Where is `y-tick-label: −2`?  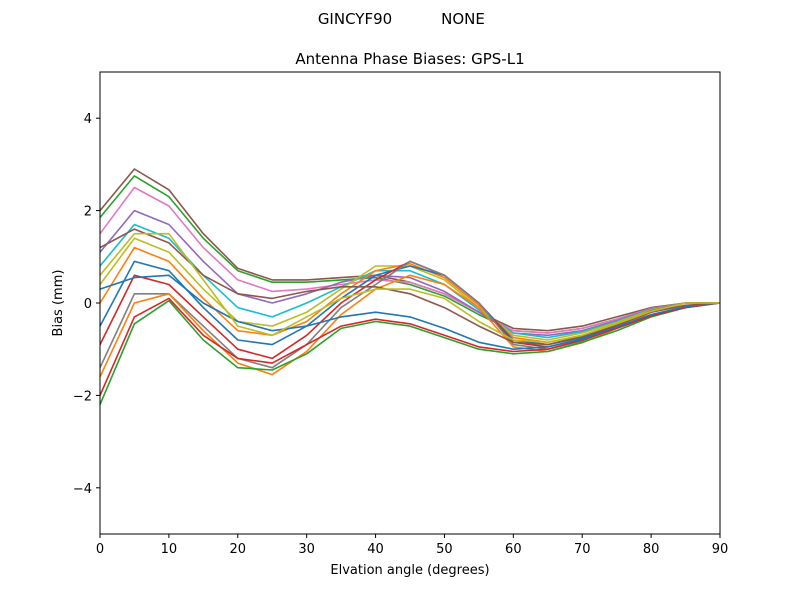
y-tick-label: −2 is located at coordinates (82, 396).